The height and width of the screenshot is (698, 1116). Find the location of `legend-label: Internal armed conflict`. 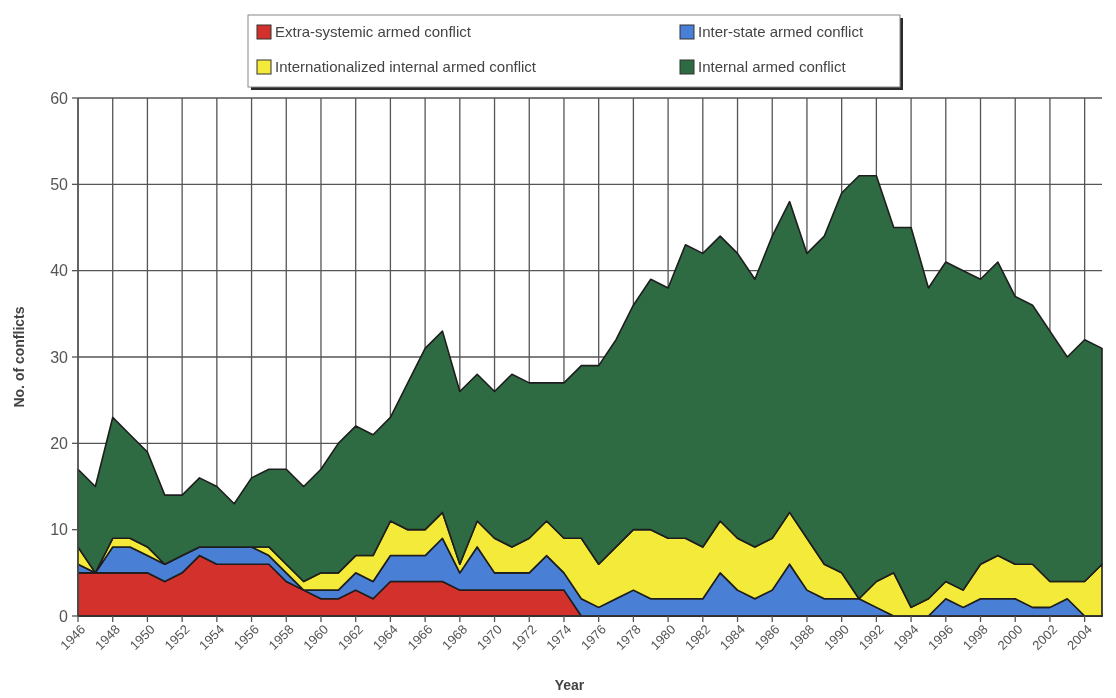

legend-label: Internal armed conflict is located at coordinates (772, 67).